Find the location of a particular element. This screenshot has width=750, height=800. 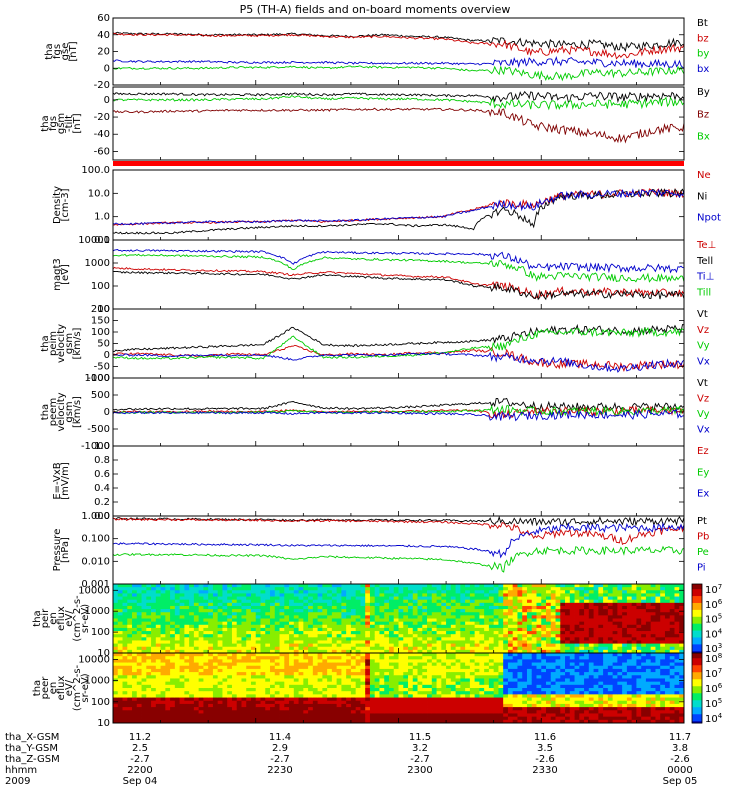

colorbar-cell is located at coordinates (697, 619).